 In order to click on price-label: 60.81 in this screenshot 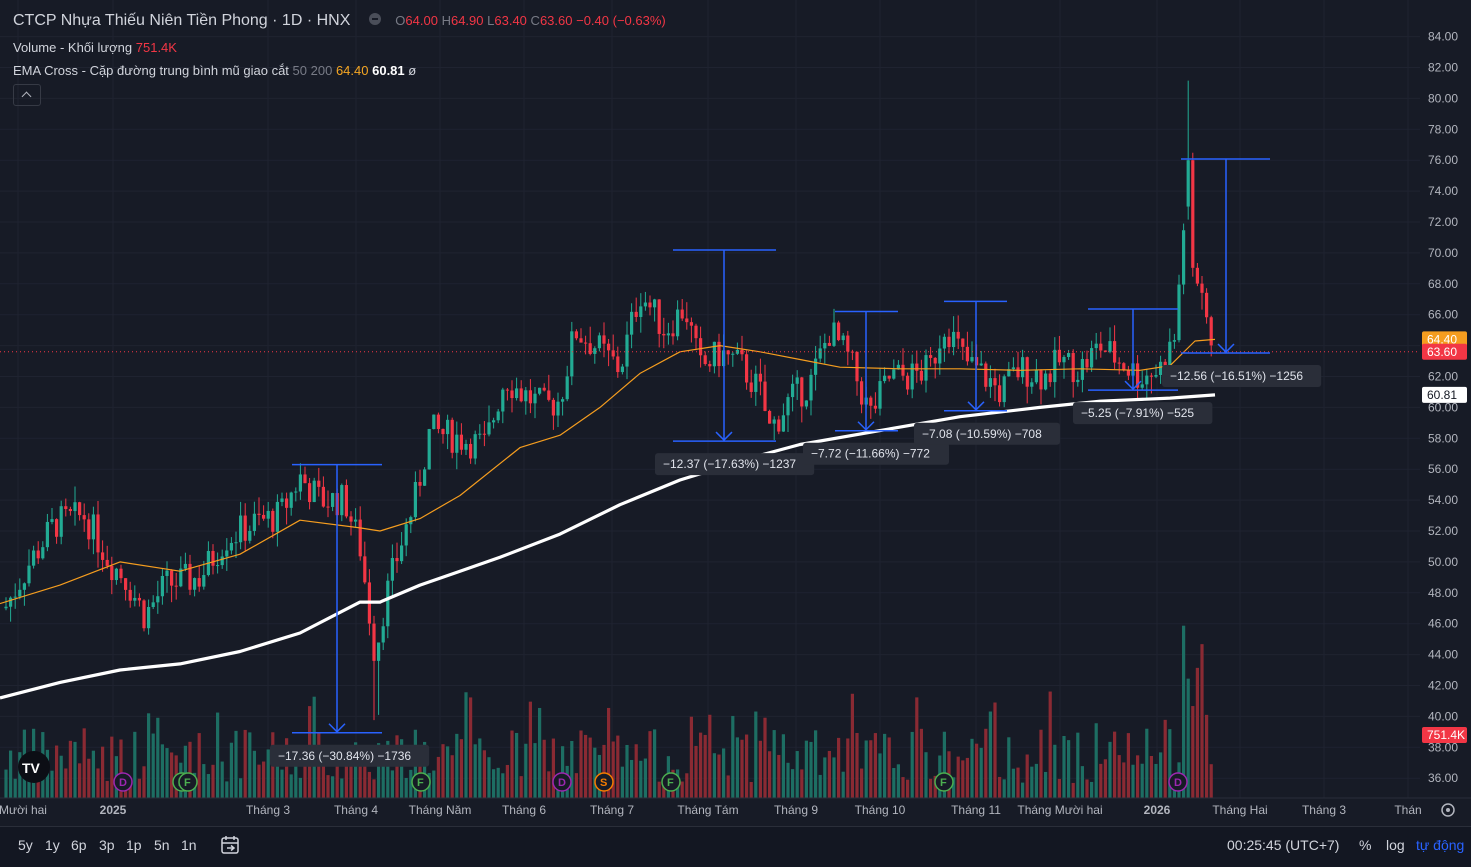, I will do `click(1442, 395)`.